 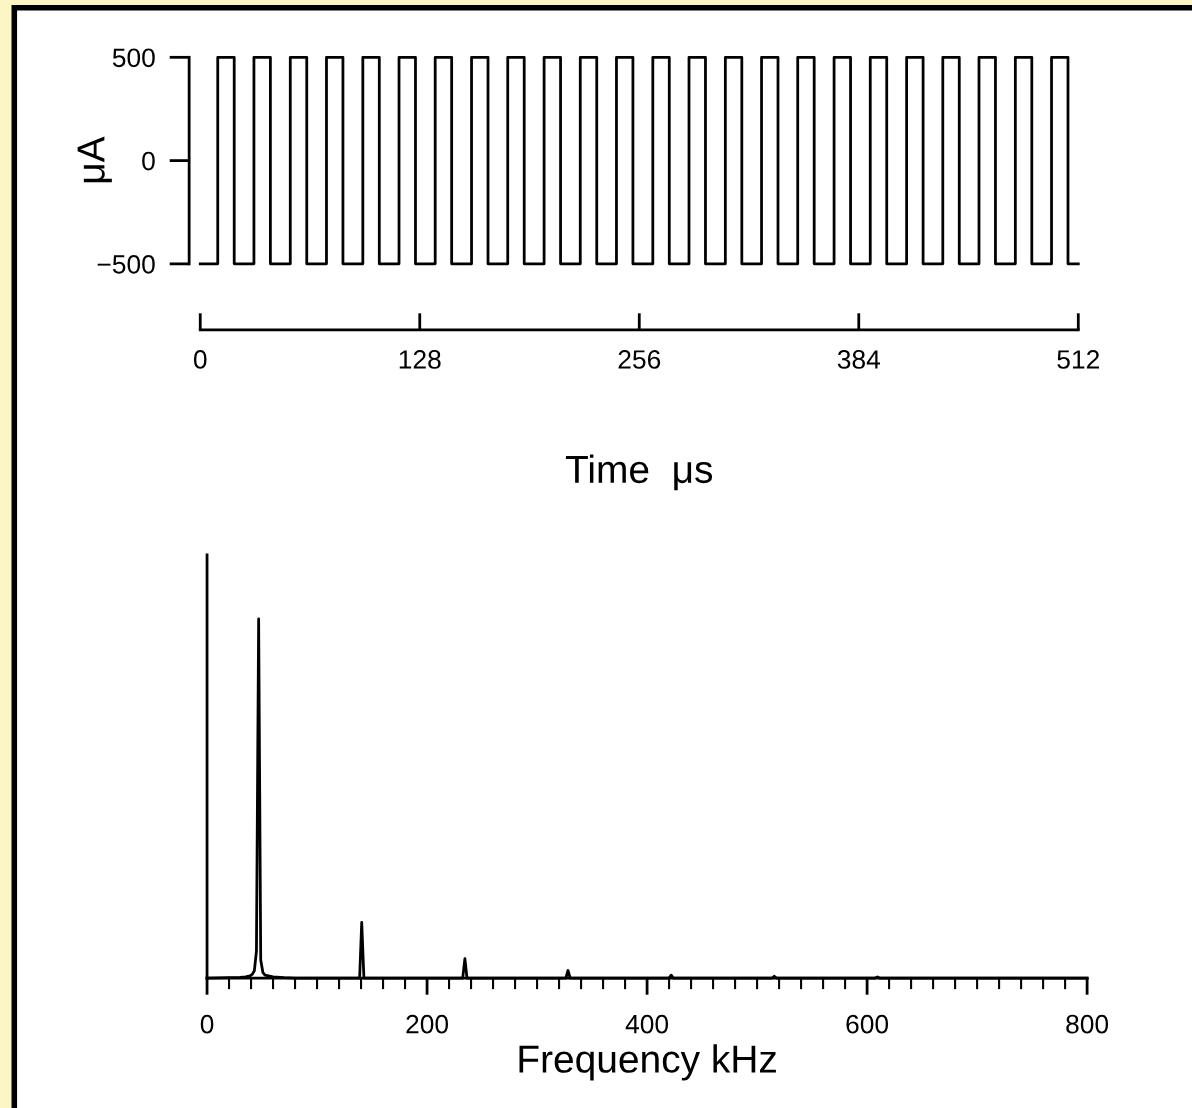 What do you see at coordinates (148, 161) in the screenshot?
I see `y-tick-label: 0` at bounding box center [148, 161].